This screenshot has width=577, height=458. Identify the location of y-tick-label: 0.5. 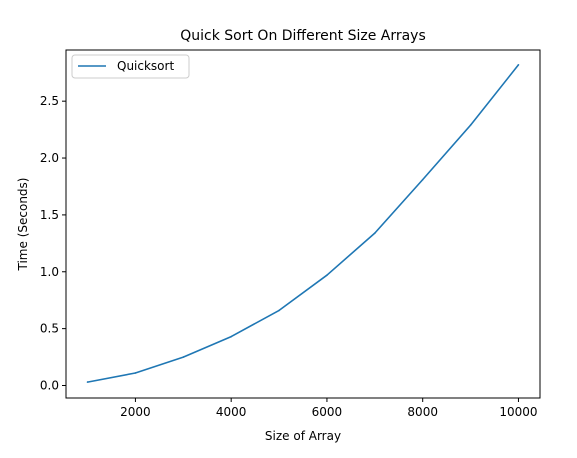
(49, 329).